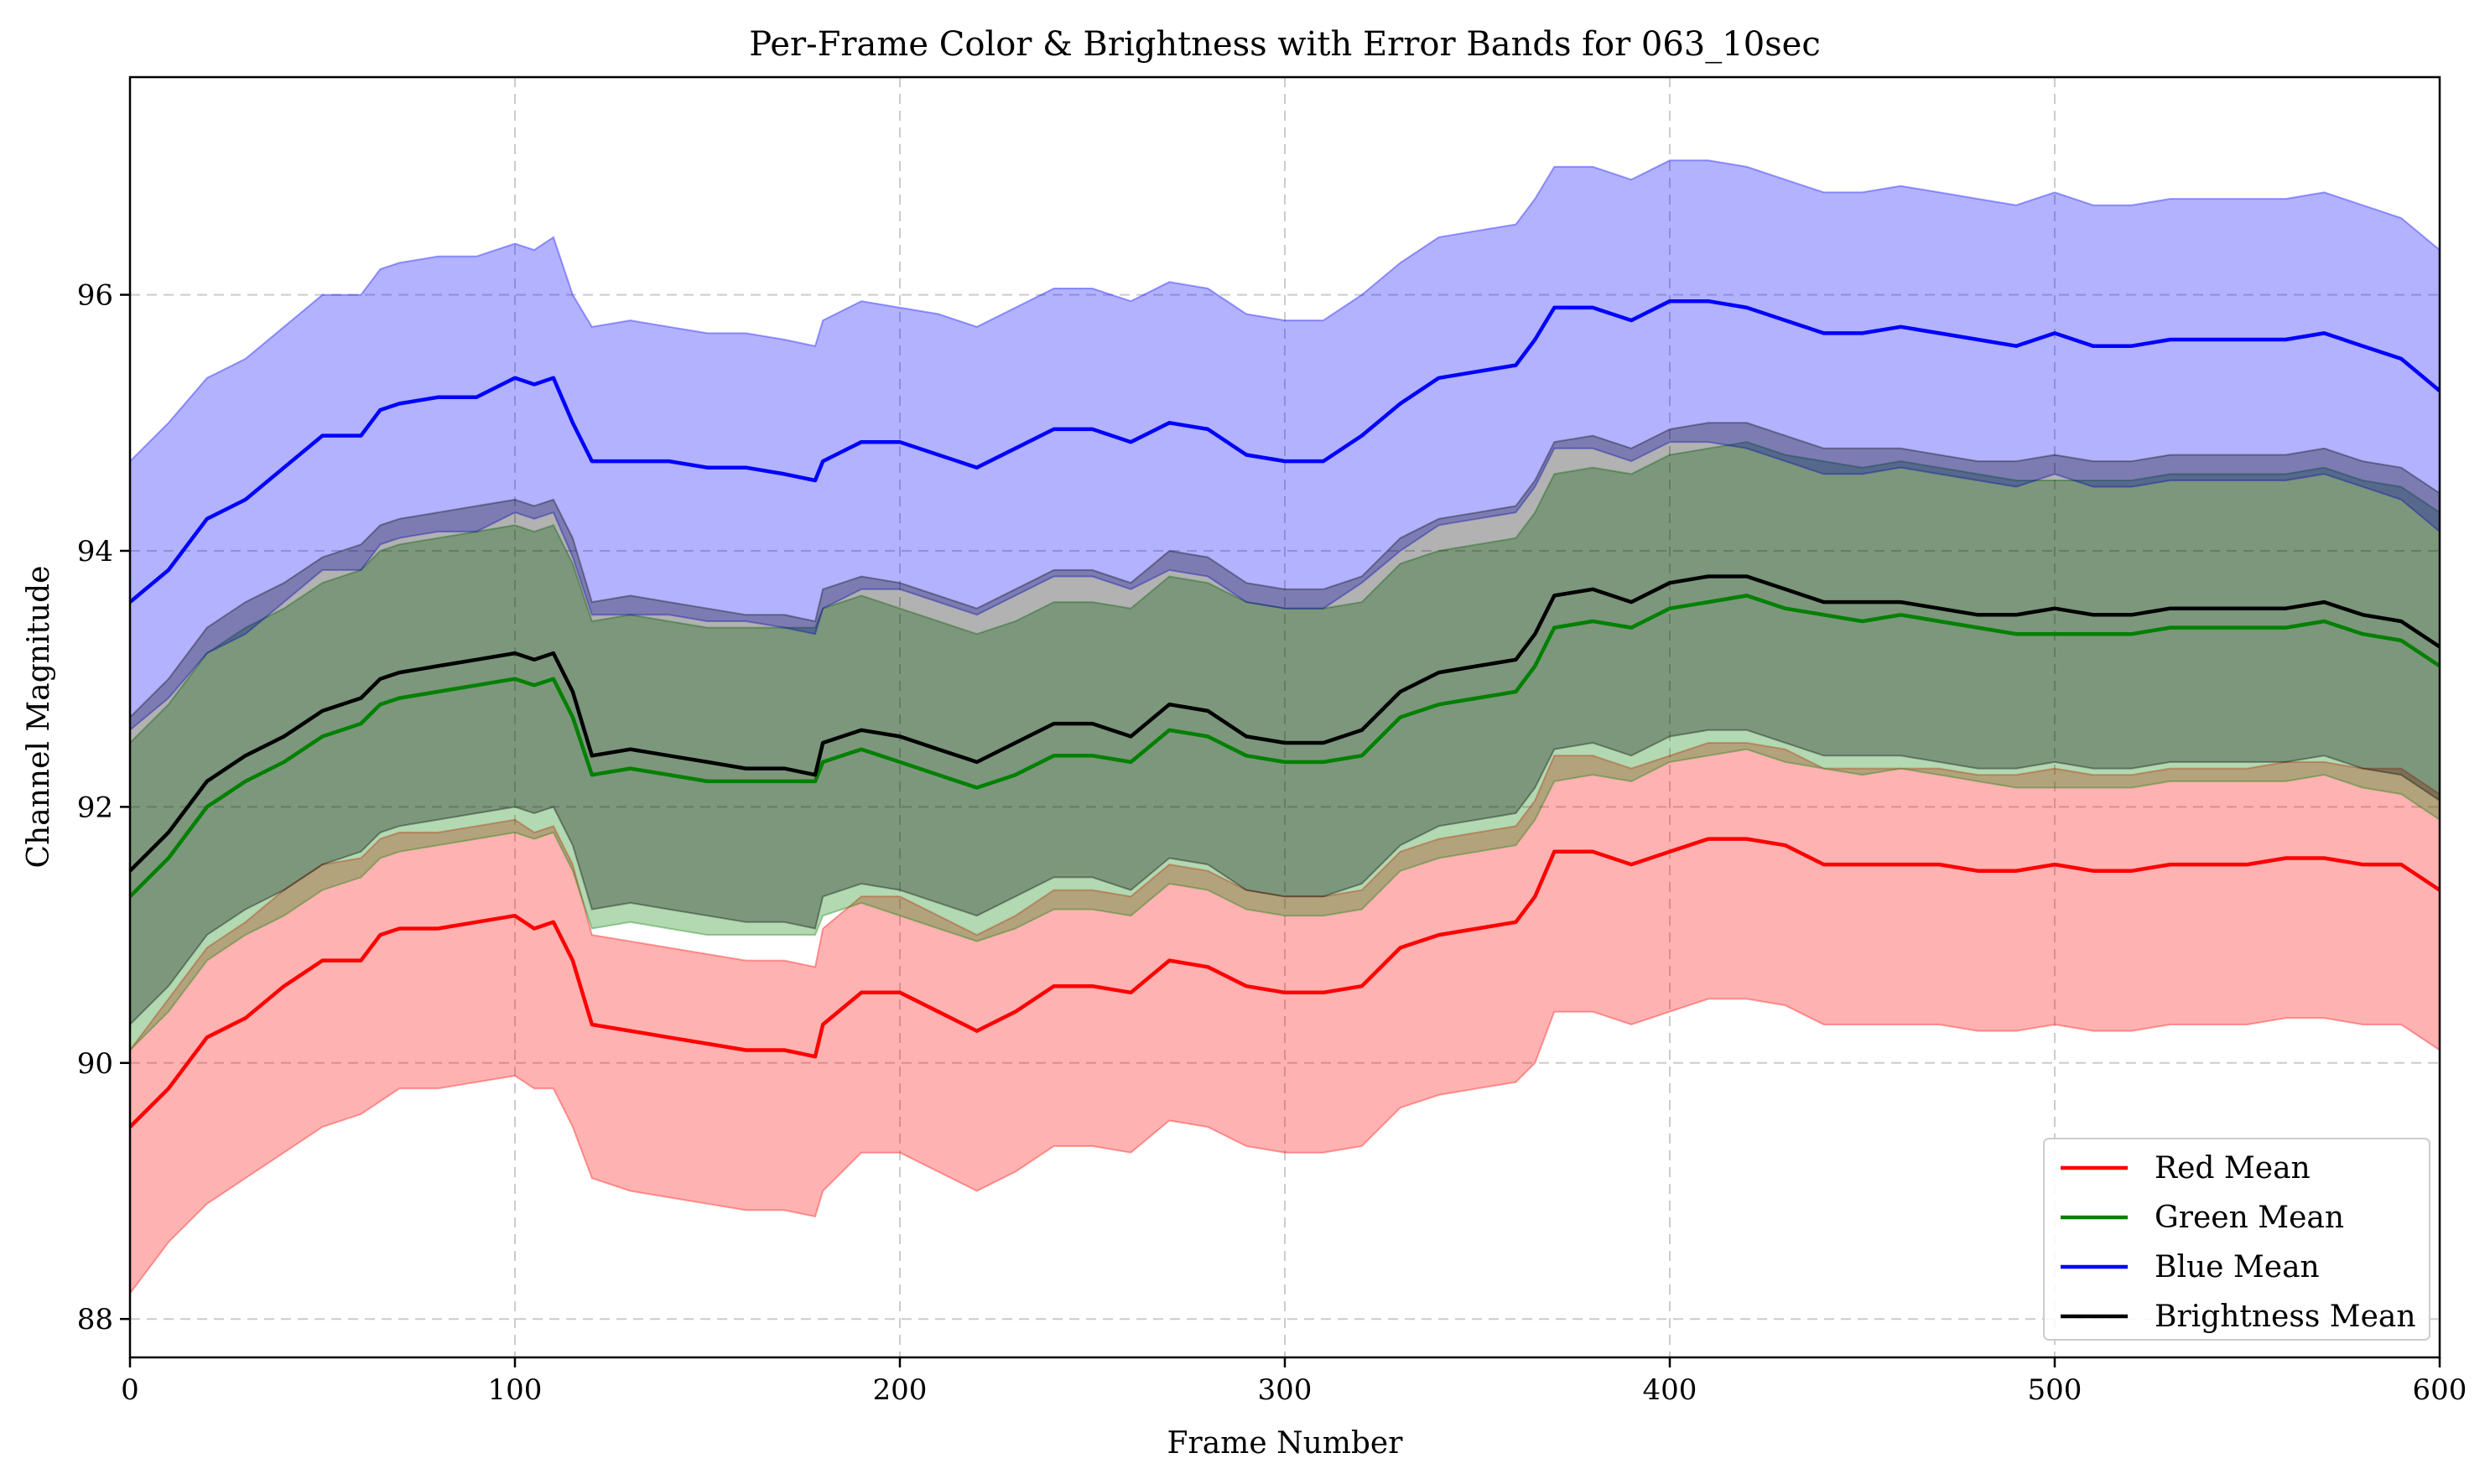 The image size is (2490, 1484). What do you see at coordinates (2440, 1390) in the screenshot?
I see `x-tick-label: 600` at bounding box center [2440, 1390].